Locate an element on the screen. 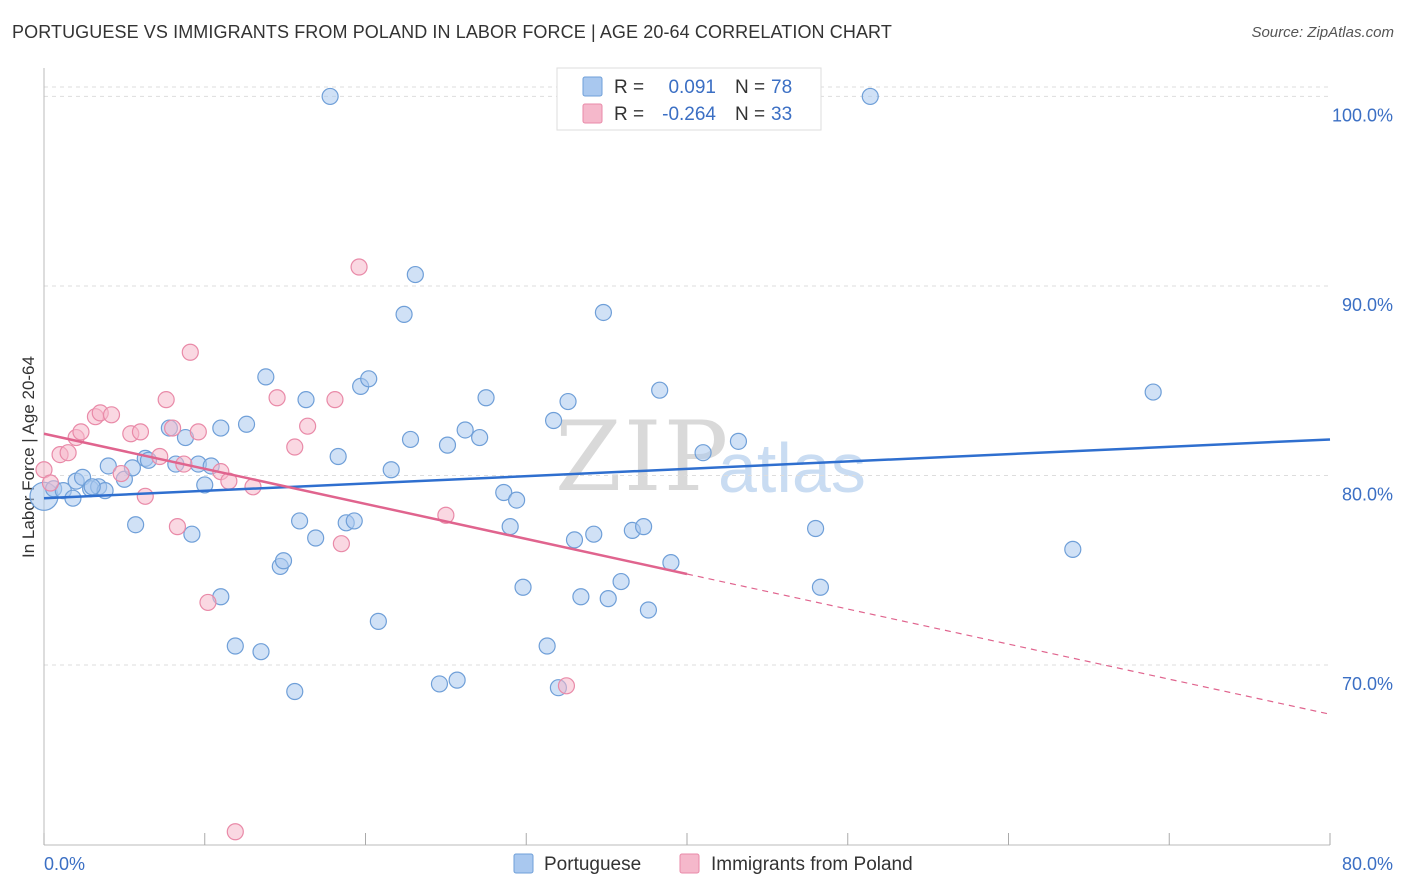  poland-trend-line-extrapolated is located at coordinates (1008, 644).